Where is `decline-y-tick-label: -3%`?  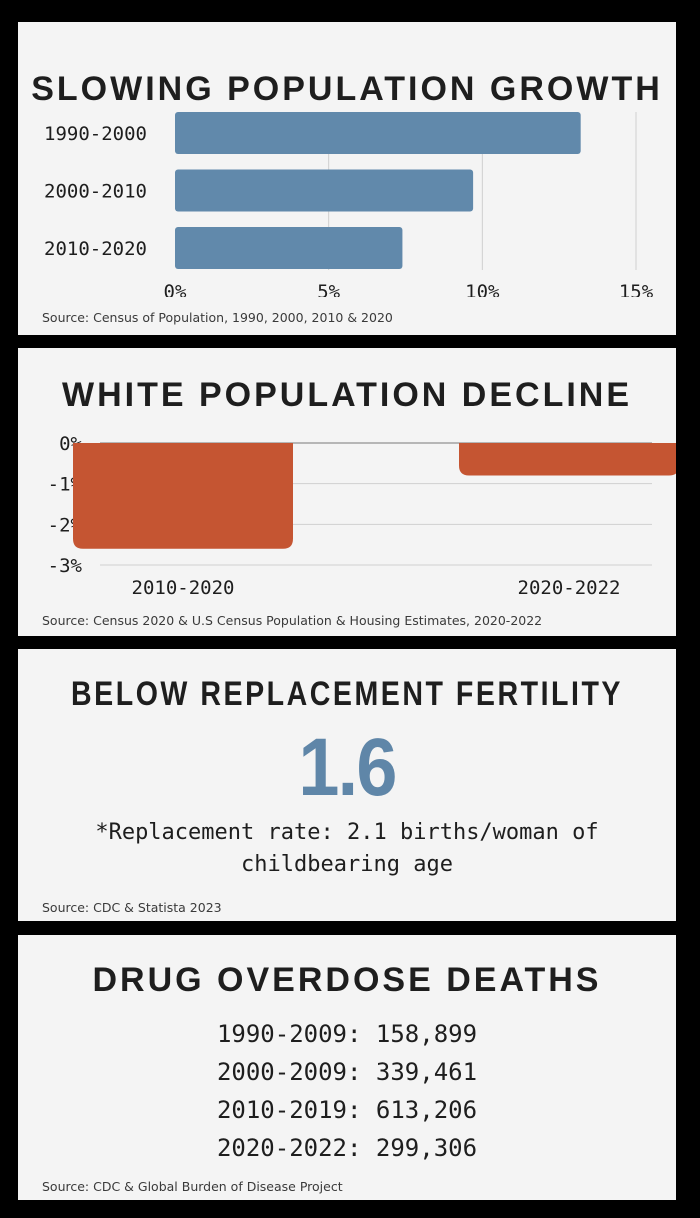
decline-y-tick-label: -3% is located at coordinates (65, 566).